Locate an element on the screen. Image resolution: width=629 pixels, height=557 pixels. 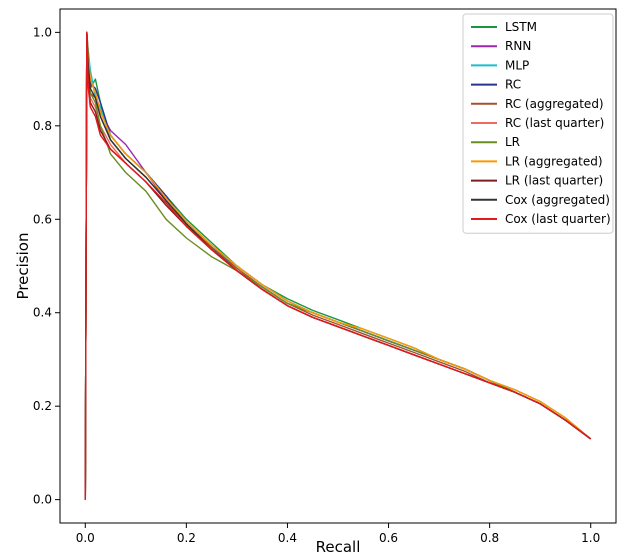
legend-label: MLP is located at coordinates (517, 65).